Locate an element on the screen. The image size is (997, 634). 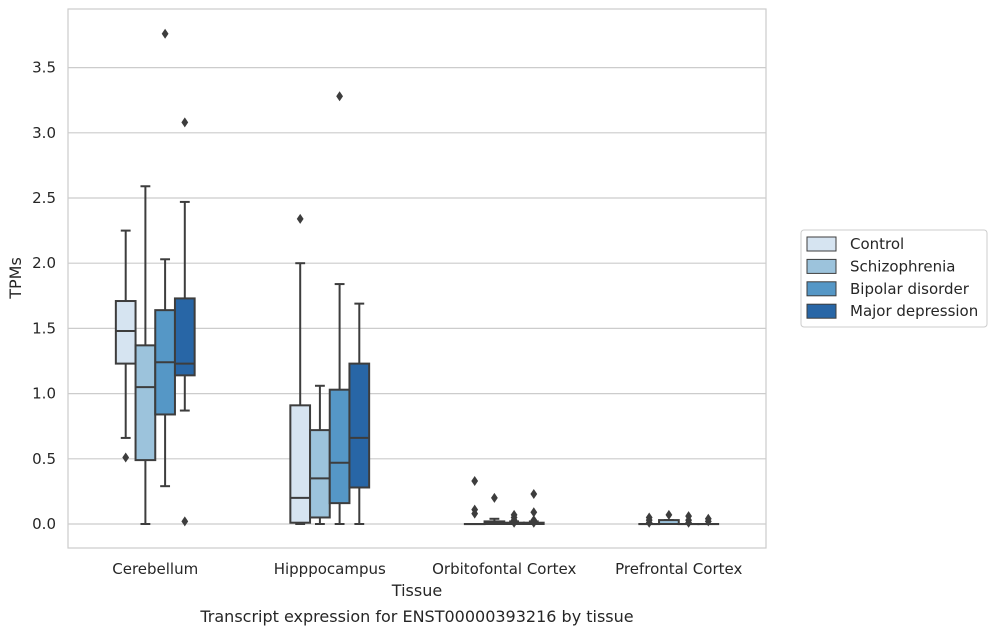
y-tick-label: 2.5 is located at coordinates (44, 198).